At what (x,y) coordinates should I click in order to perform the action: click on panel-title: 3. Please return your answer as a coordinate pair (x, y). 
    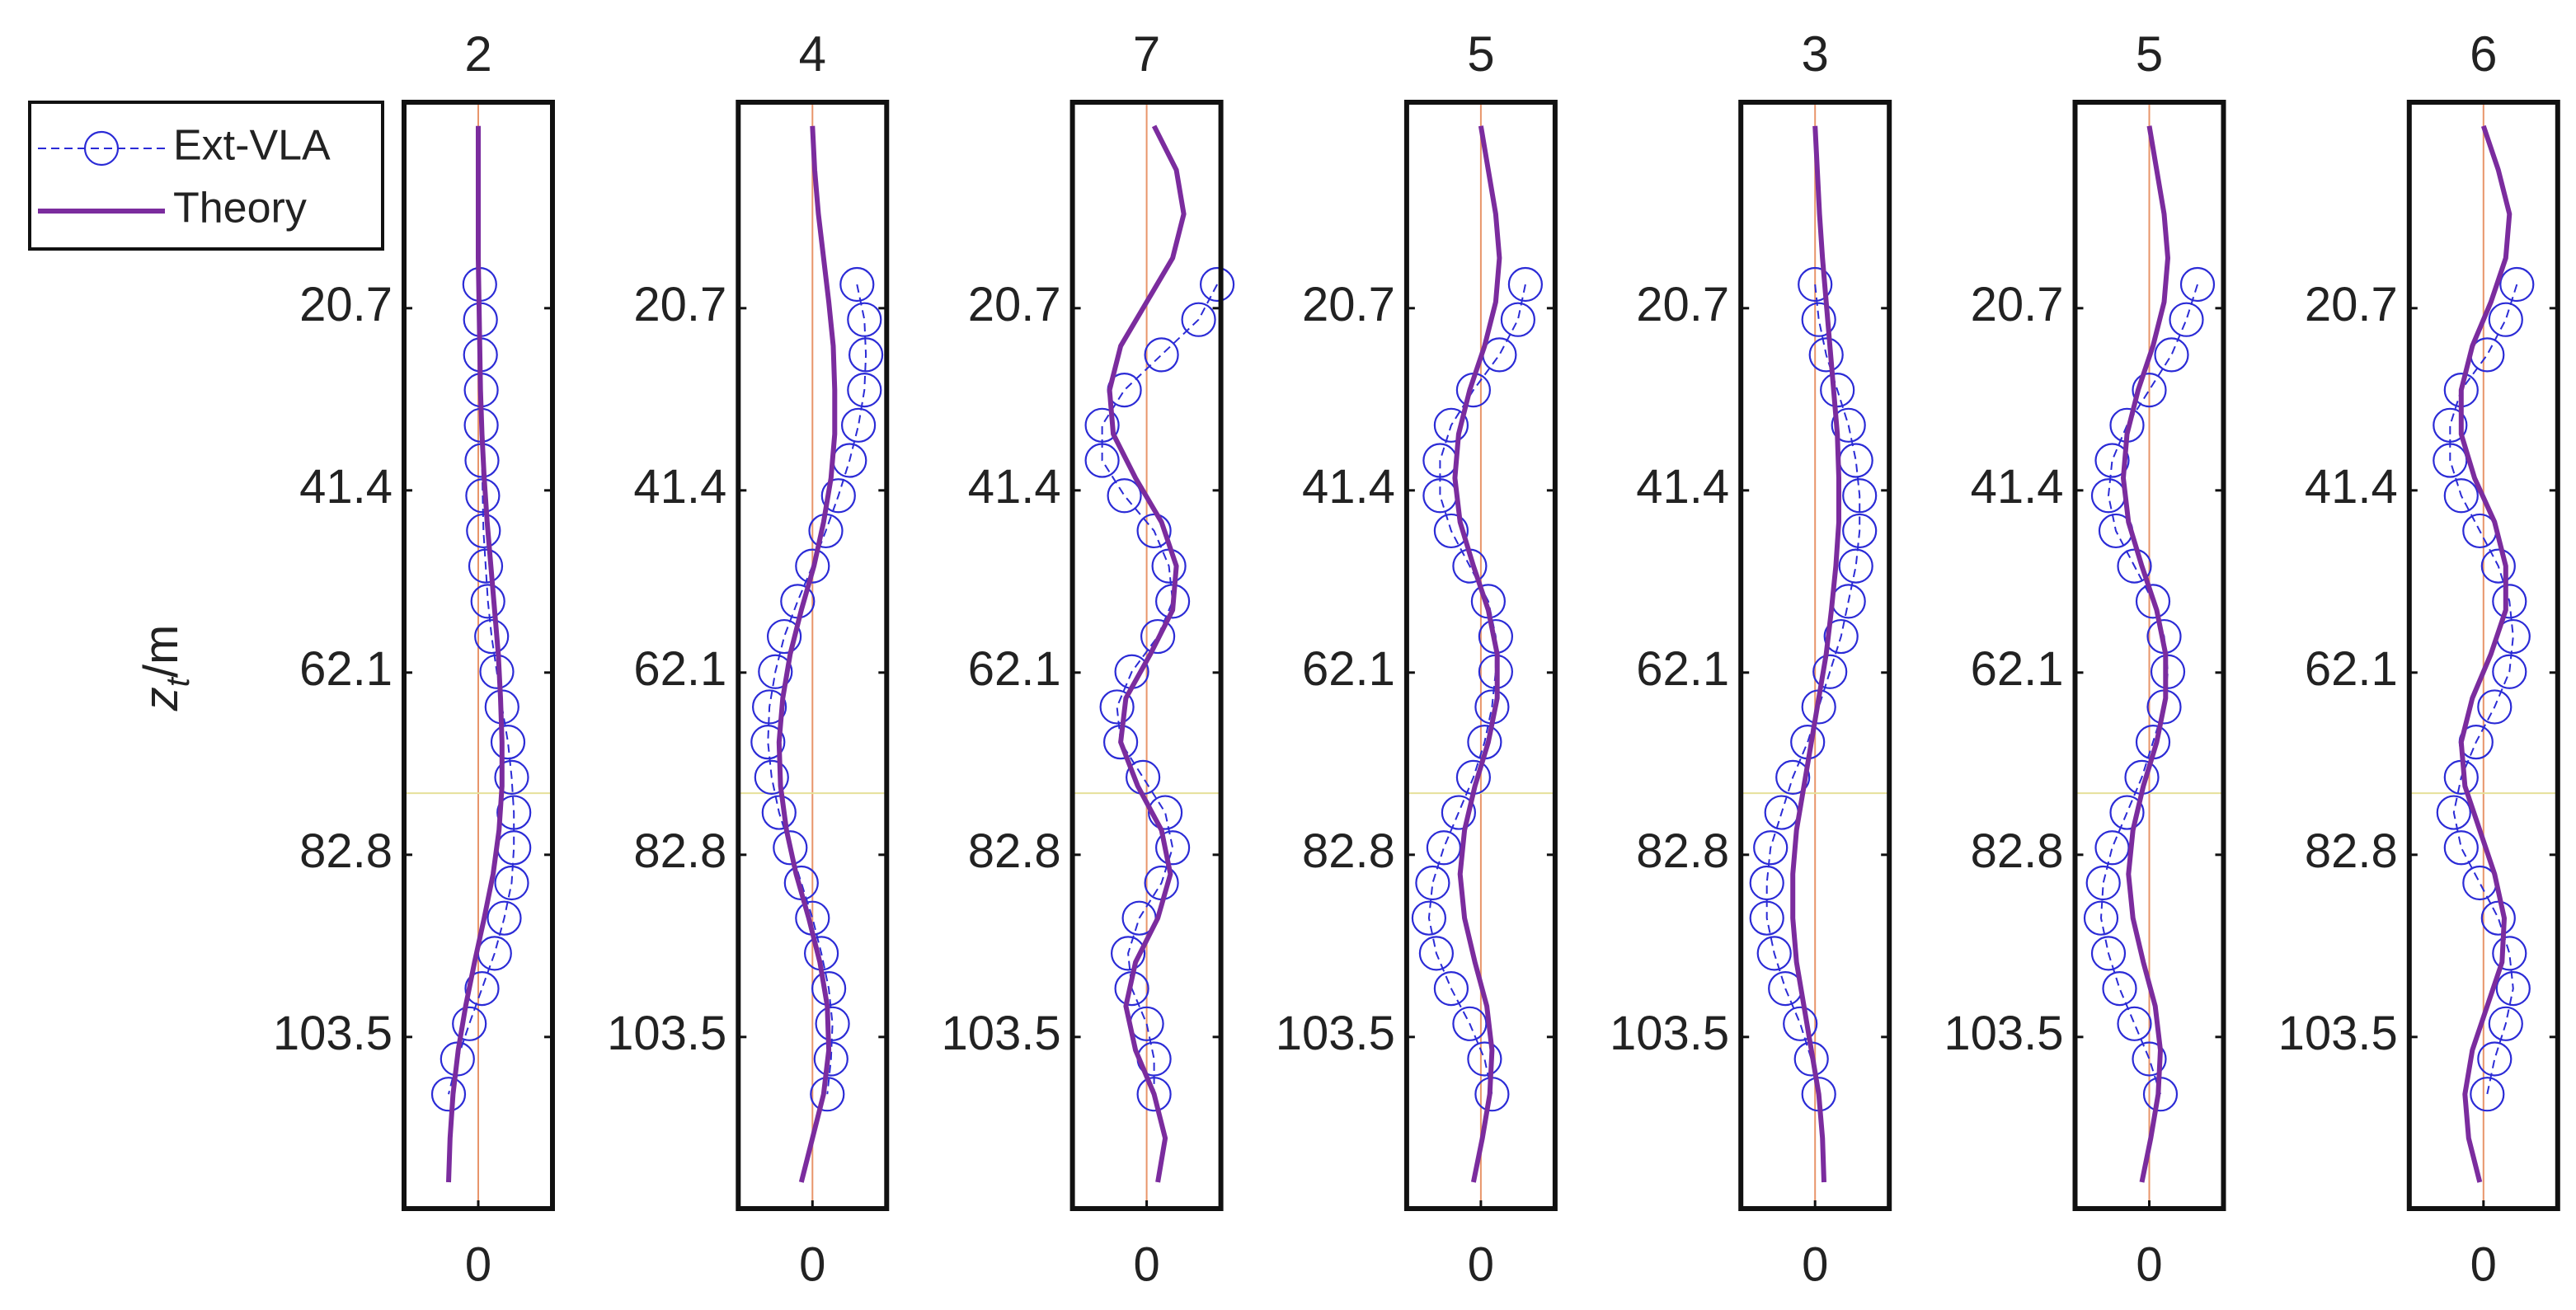
    Looking at the image, I should click on (1815, 54).